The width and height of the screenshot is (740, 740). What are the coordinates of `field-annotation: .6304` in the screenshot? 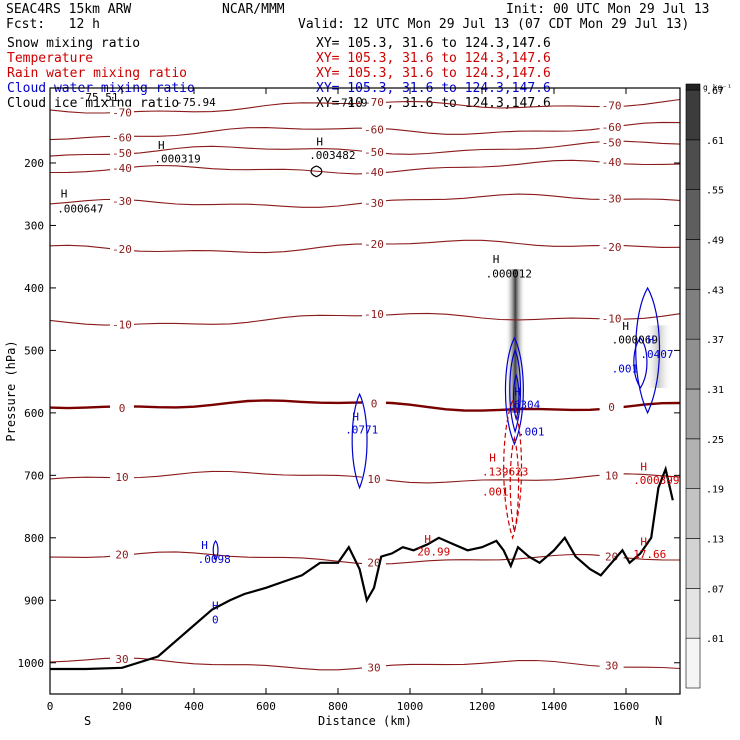 It's located at (523, 404).